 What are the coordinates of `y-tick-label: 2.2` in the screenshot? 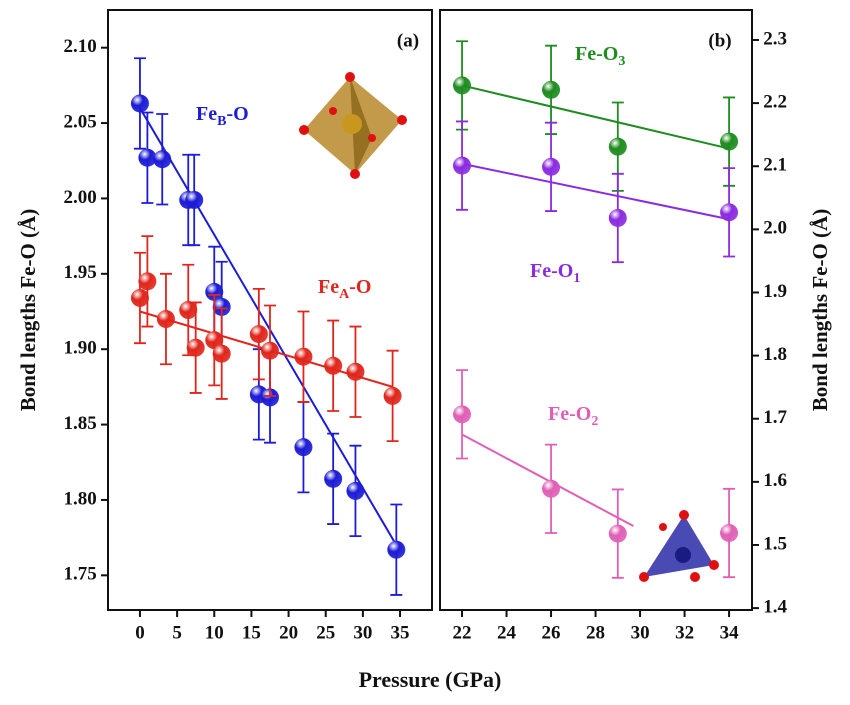 It's located at (775, 101).